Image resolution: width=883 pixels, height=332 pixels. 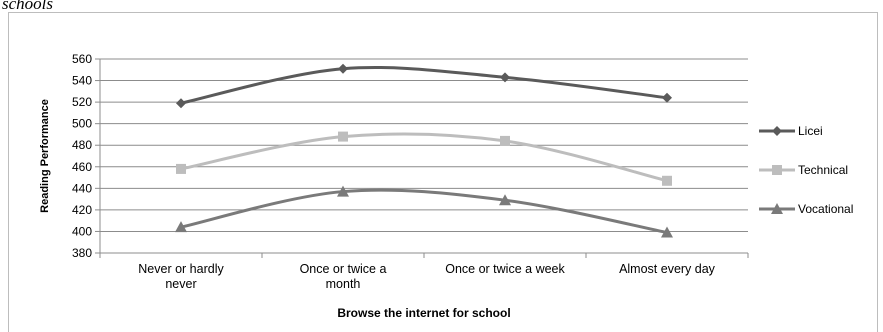 I want to click on x-tick-label: Once or twice a month, so click(x=343, y=276).